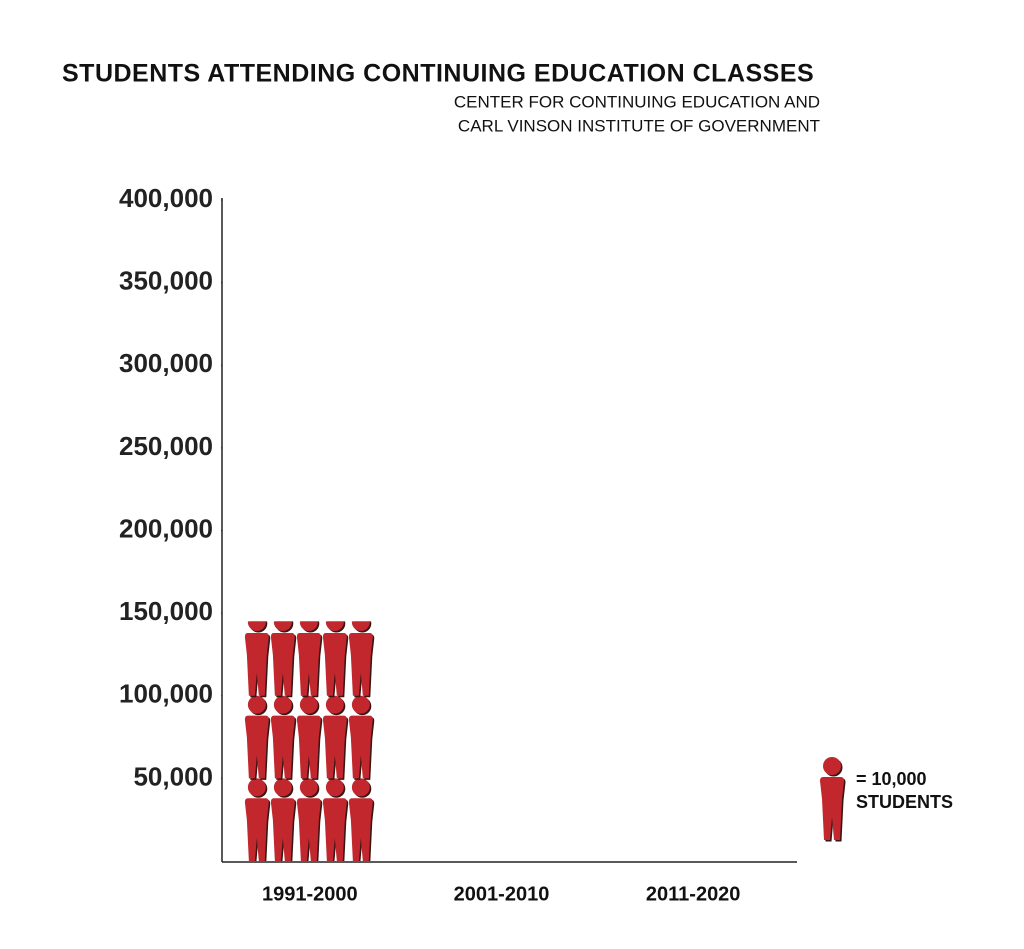 The image size is (1024, 949). I want to click on legend-label: = 10,000, so click(891, 779).